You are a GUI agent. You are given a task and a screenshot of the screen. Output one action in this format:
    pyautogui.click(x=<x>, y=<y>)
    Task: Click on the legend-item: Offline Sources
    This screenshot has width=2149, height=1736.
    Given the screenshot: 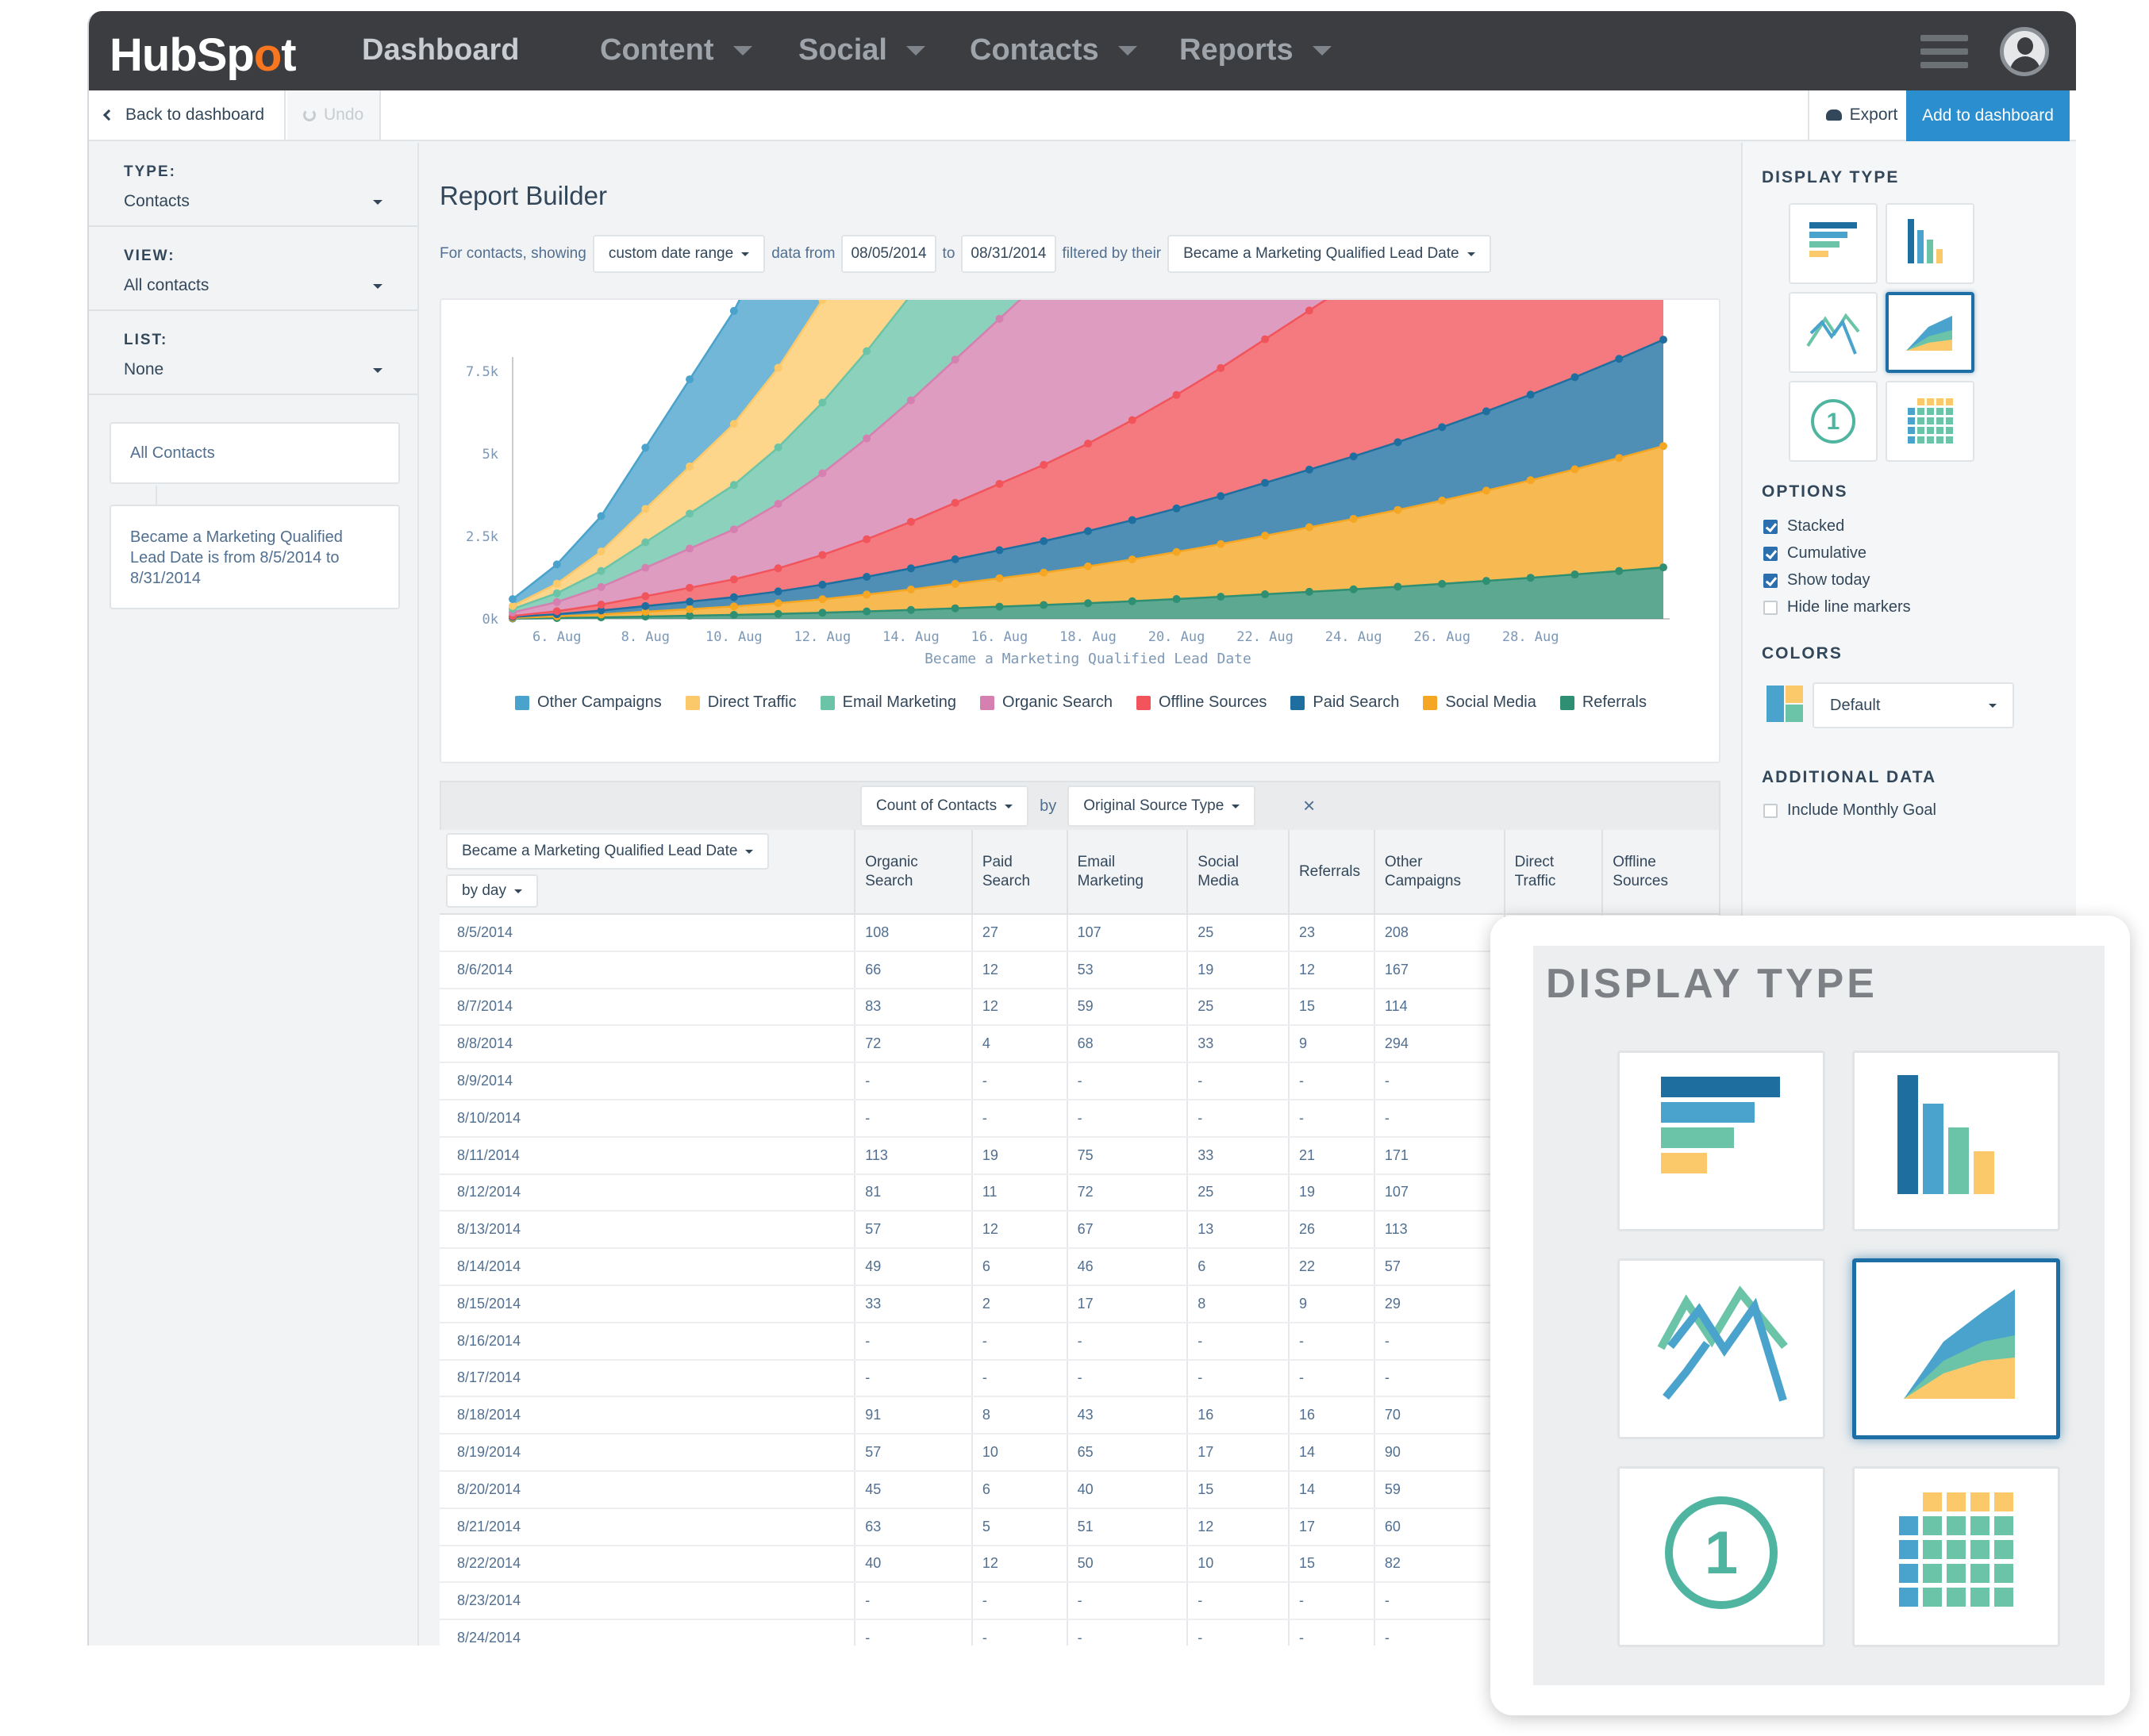 What is the action you would take?
    pyautogui.click(x=1201, y=702)
    